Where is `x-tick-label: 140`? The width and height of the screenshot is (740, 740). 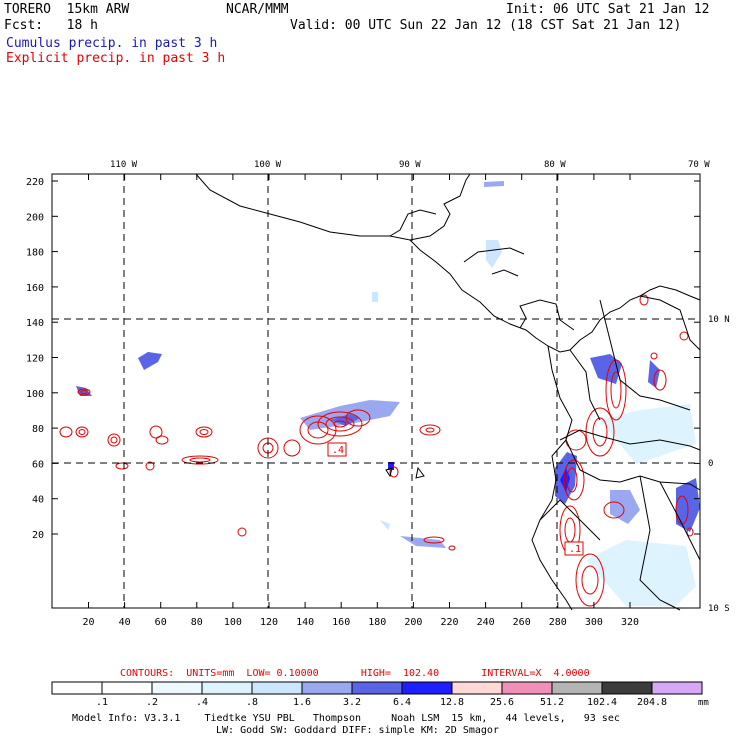
x-tick-label: 140 is located at coordinates (305, 622).